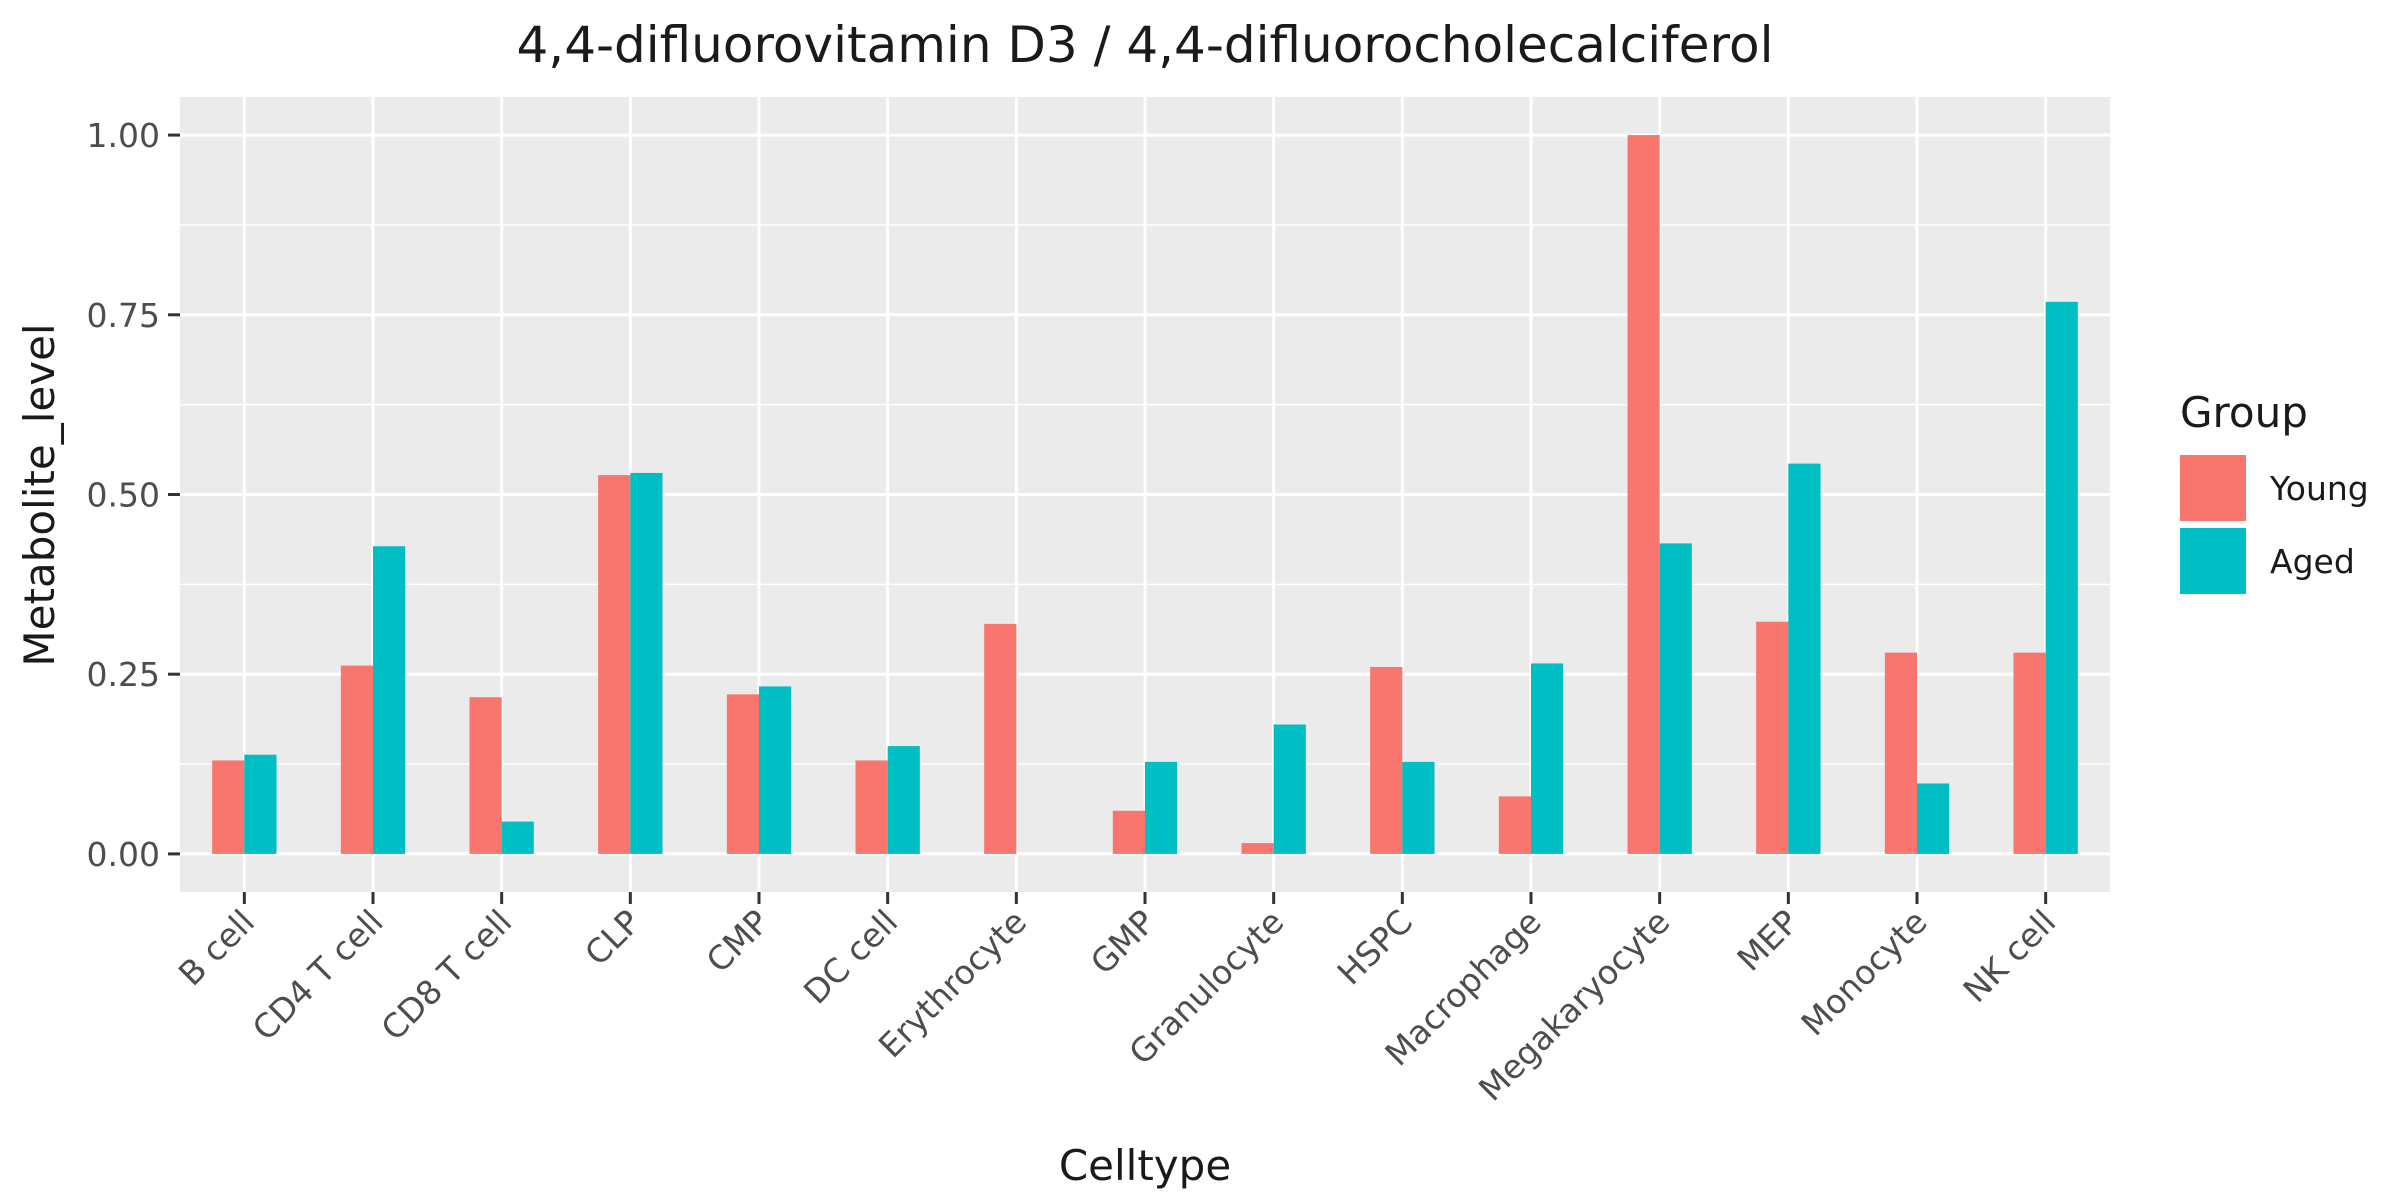 Image resolution: width=2400 pixels, height=1200 pixels. What do you see at coordinates (123, 854) in the screenshot?
I see `y-tick-label: 0.00` at bounding box center [123, 854].